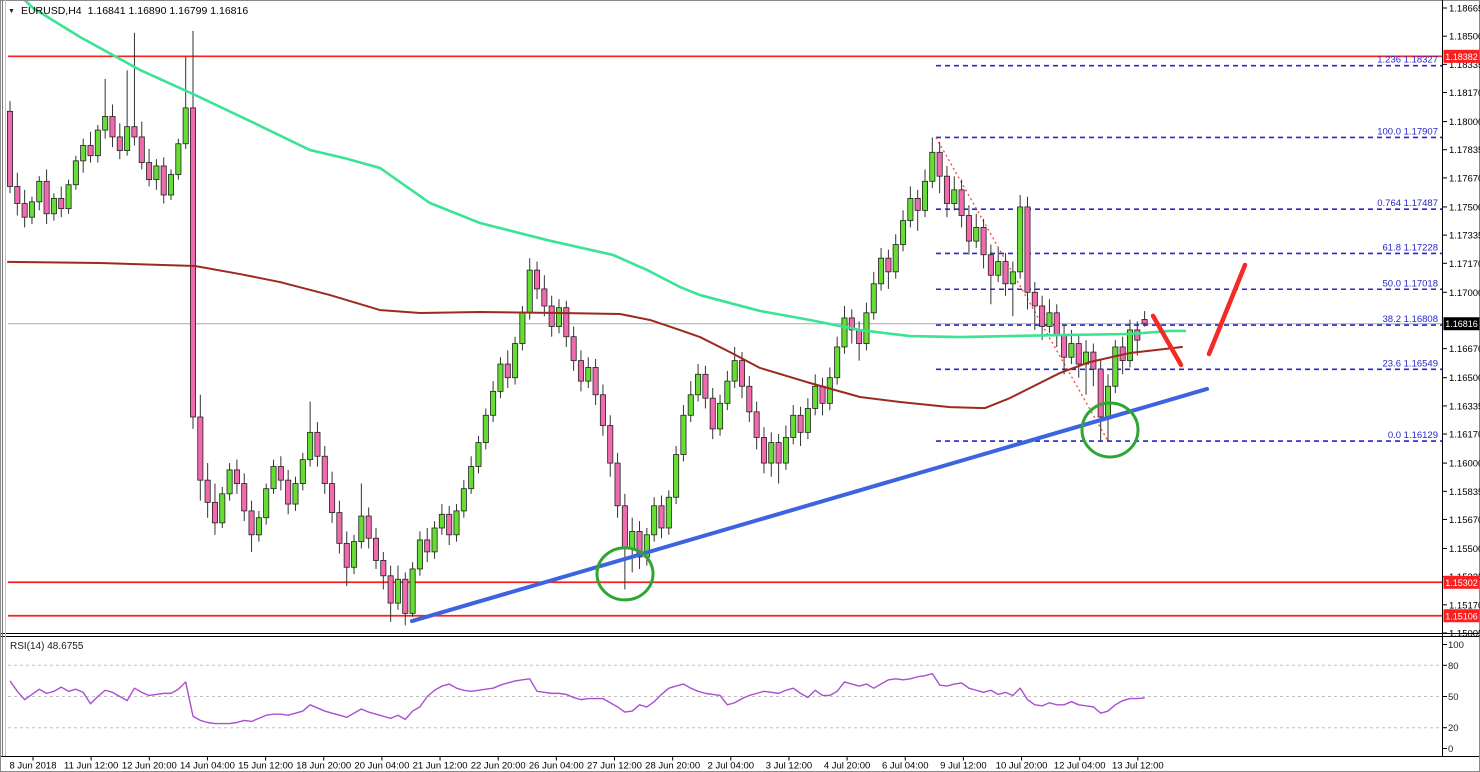 The width and height of the screenshot is (1480, 772). What do you see at coordinates (1464, 492) in the screenshot?
I see `svg-text: 1.15835` at bounding box center [1464, 492].